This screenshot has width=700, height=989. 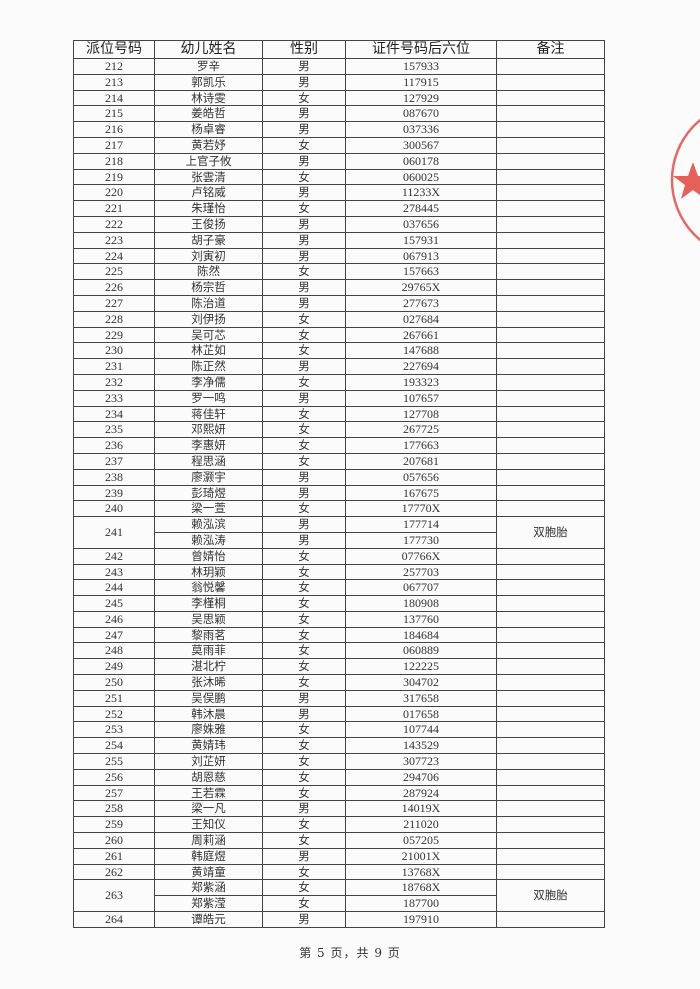 What do you see at coordinates (421, 129) in the screenshot?
I see `cell-id: 037336` at bounding box center [421, 129].